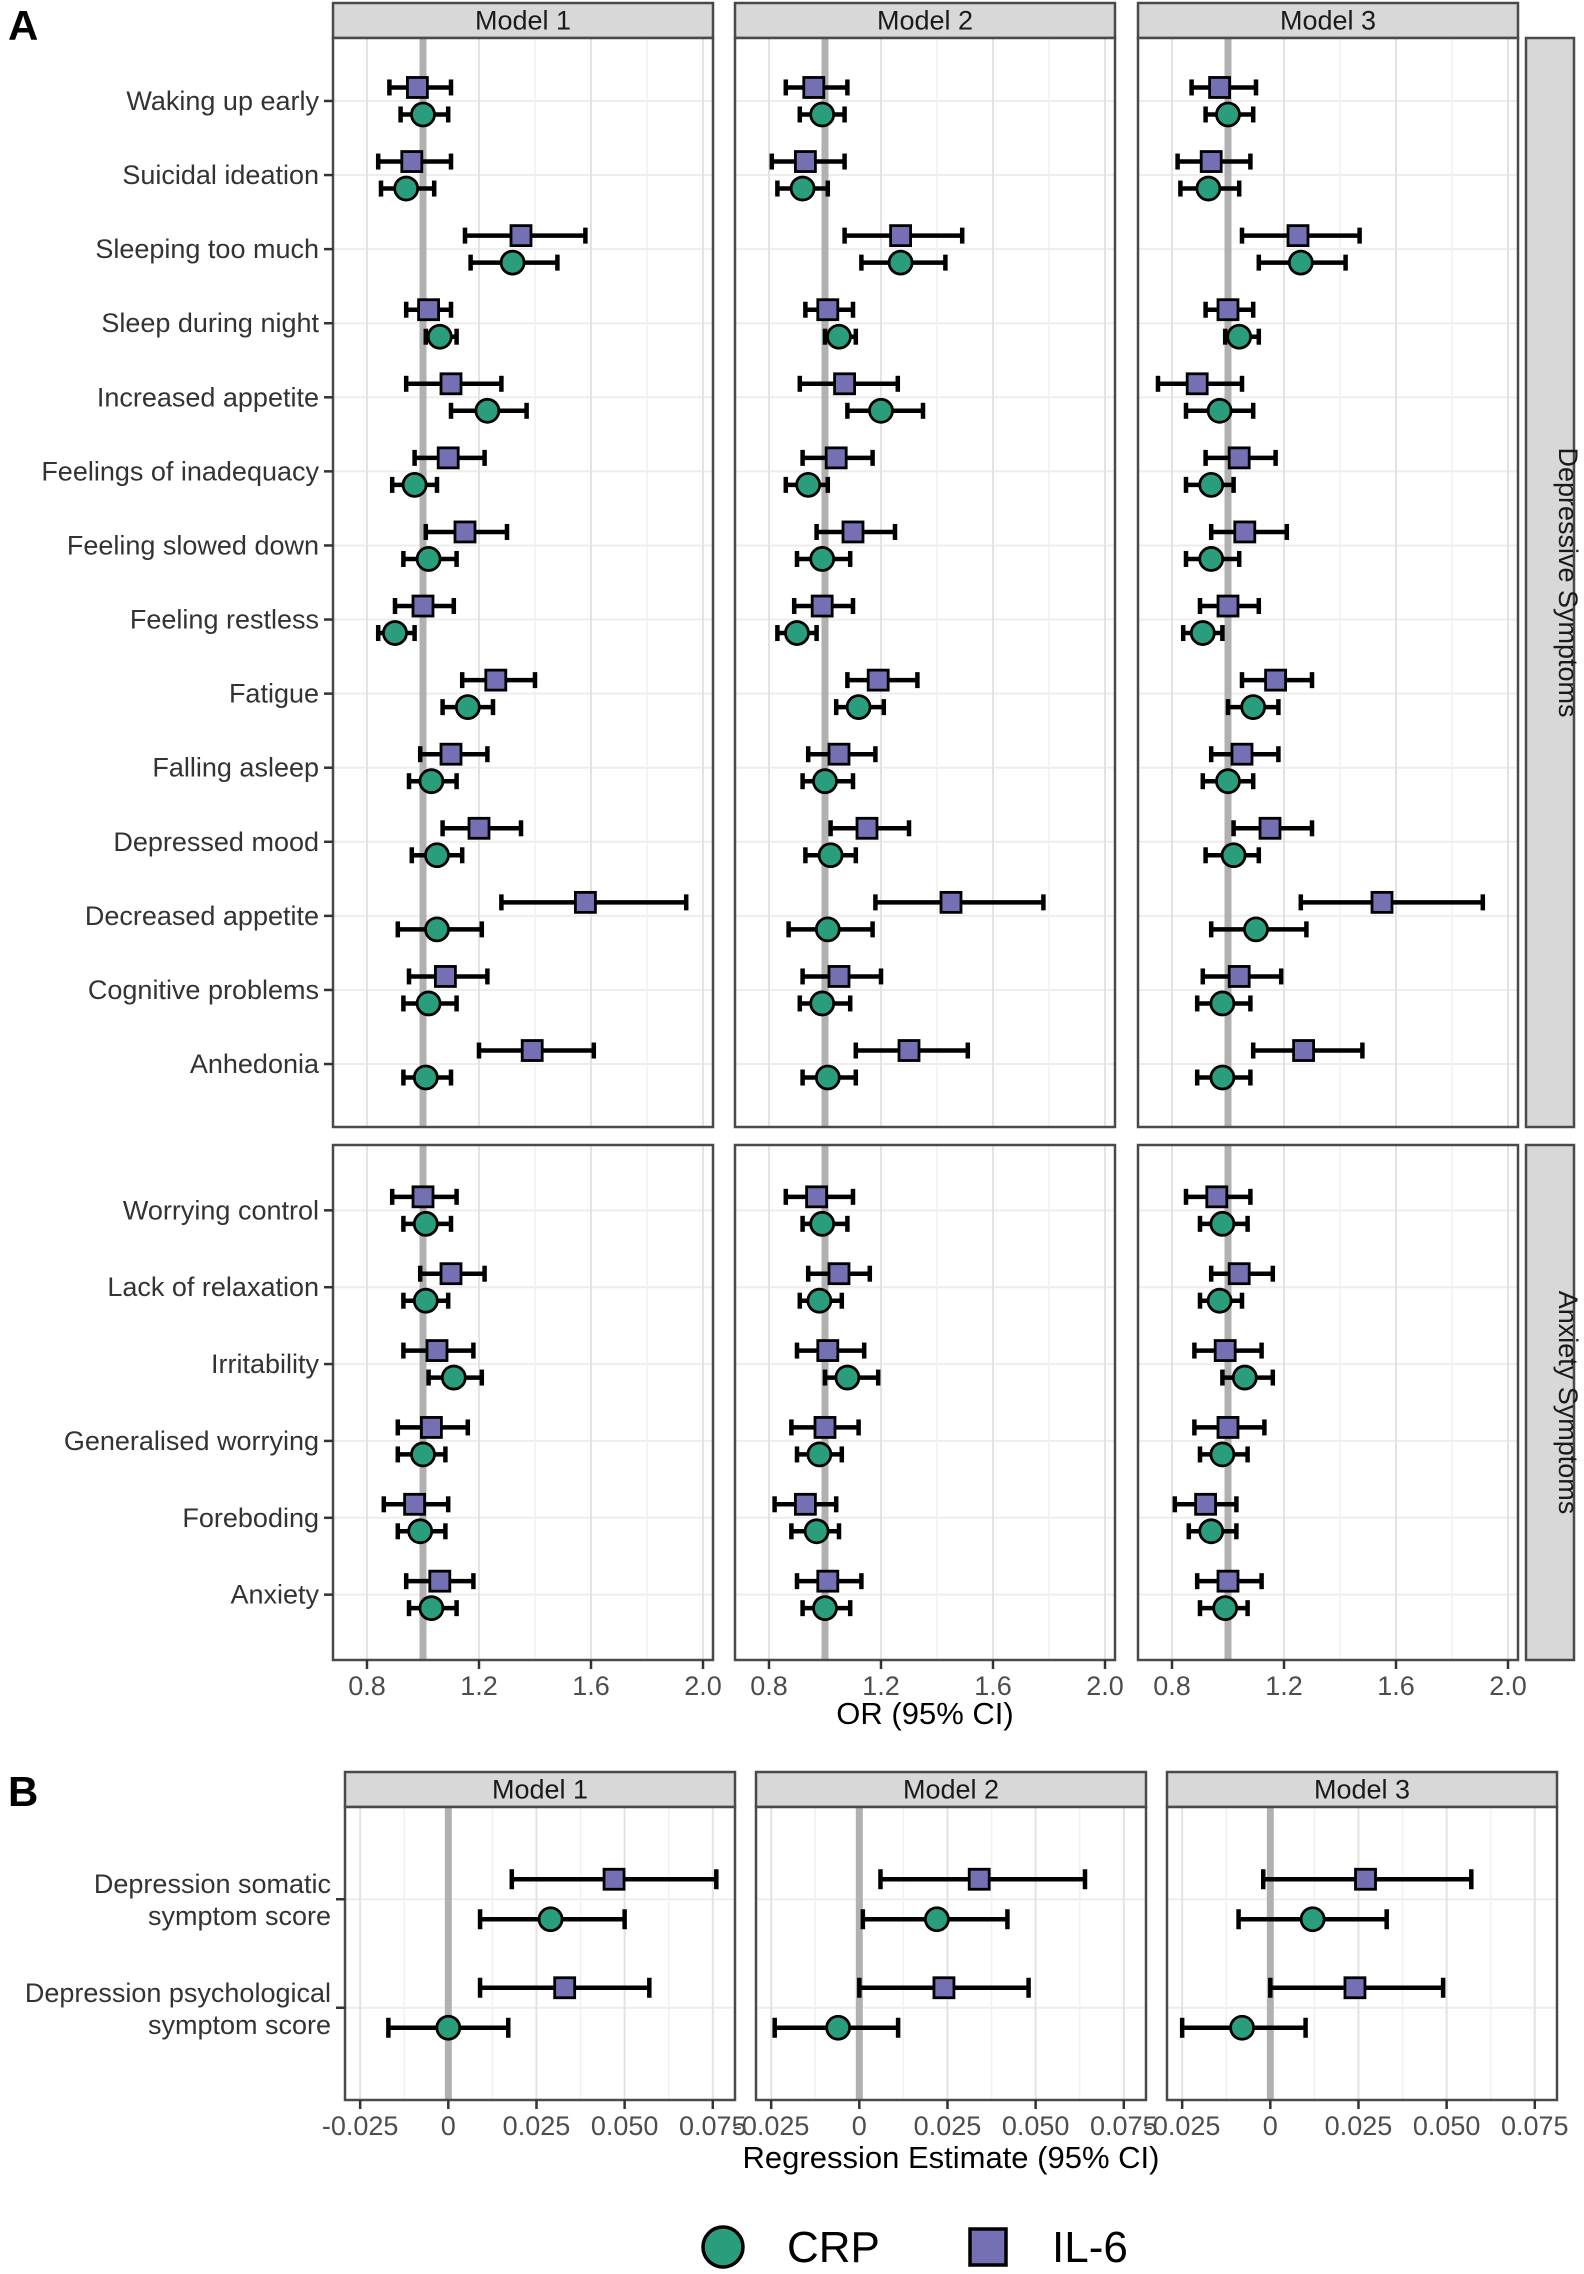 Image resolution: width=1584 pixels, height=2274 pixels. I want to click on x-tick-label: 0, so click(448, 2126).